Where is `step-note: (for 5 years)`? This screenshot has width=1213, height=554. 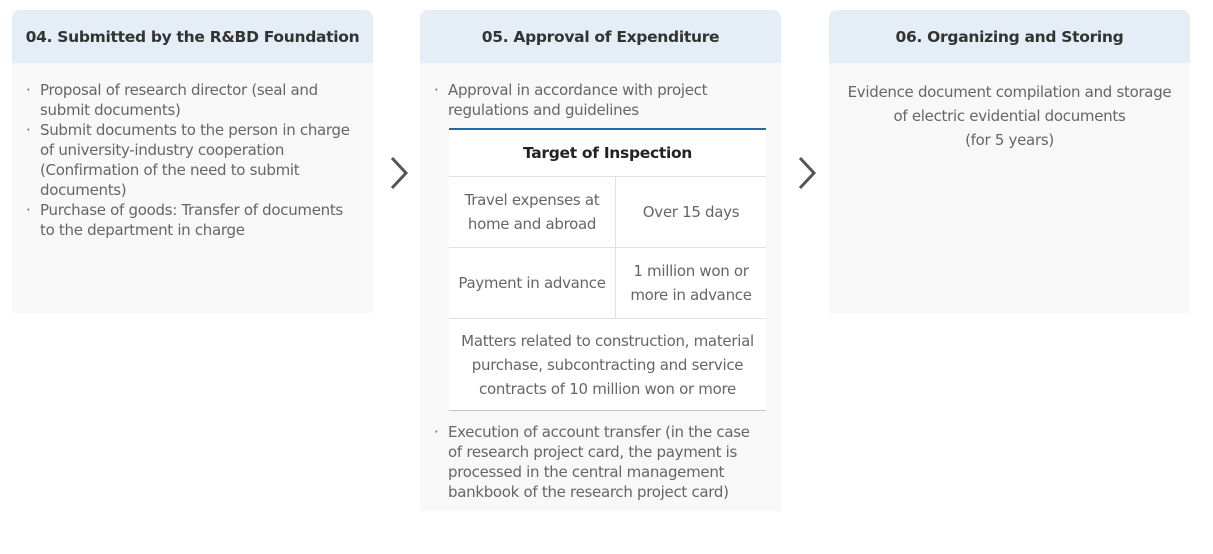
step-note: (for 5 years) is located at coordinates (1009, 140).